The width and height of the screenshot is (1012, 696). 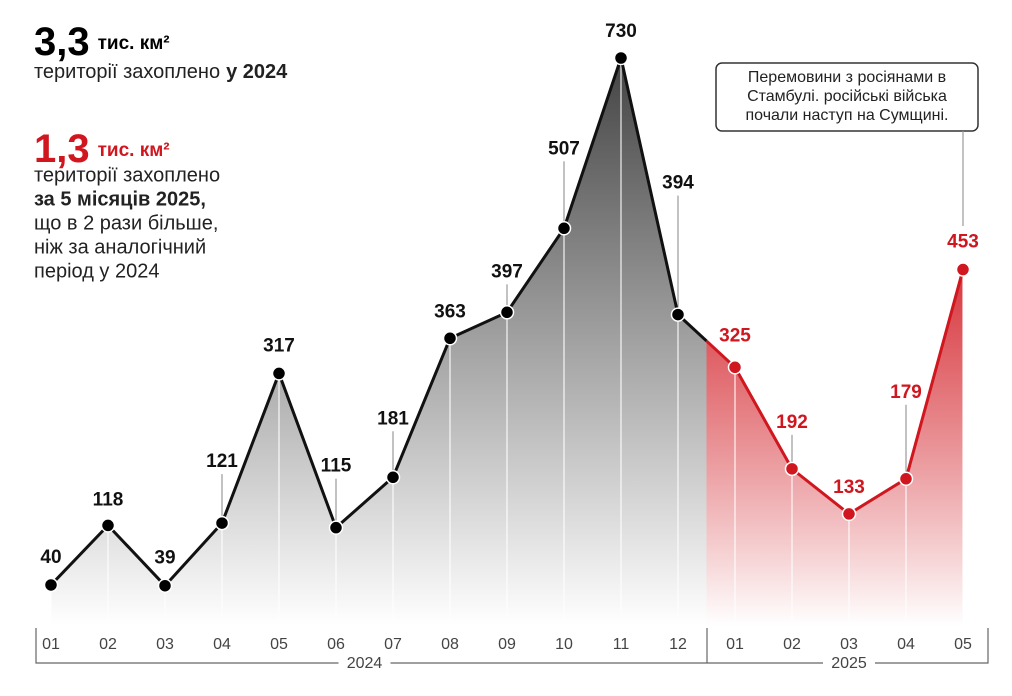 I want to click on value-label: 40, so click(x=50, y=557).